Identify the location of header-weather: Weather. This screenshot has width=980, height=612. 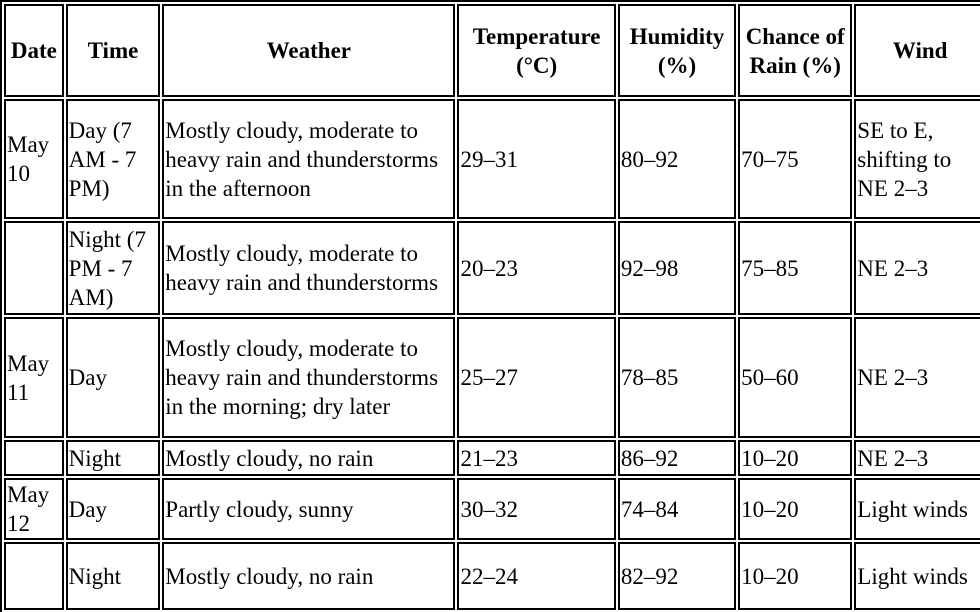
(309, 50).